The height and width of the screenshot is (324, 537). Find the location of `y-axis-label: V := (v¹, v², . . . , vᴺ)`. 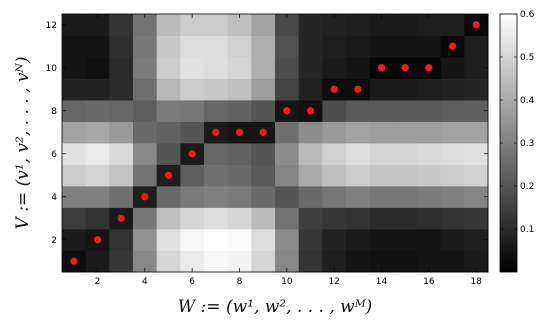

y-axis-label: V := (v¹, v², . . . , vᴺ) is located at coordinates (23, 143).